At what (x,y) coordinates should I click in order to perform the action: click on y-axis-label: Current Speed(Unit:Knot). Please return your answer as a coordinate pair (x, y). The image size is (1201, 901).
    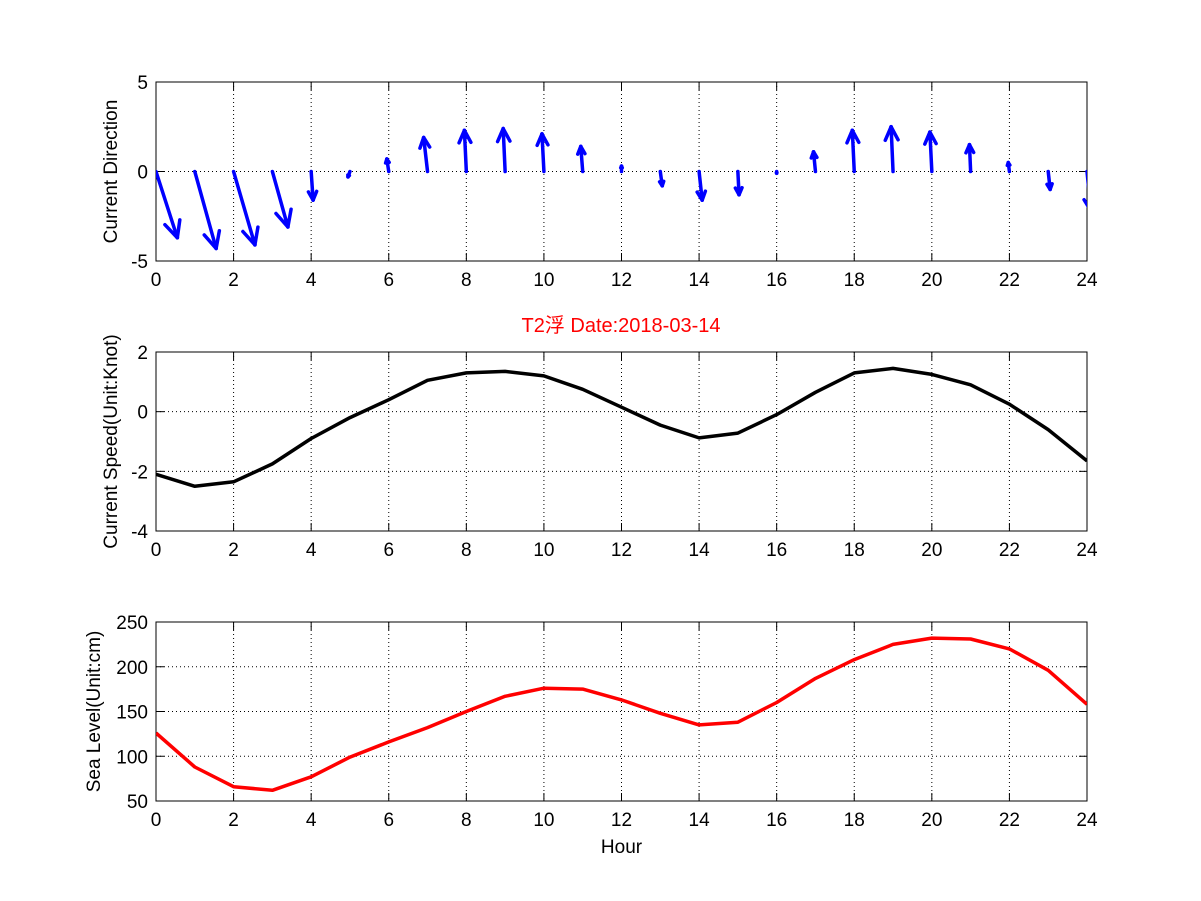
    Looking at the image, I should click on (111, 441).